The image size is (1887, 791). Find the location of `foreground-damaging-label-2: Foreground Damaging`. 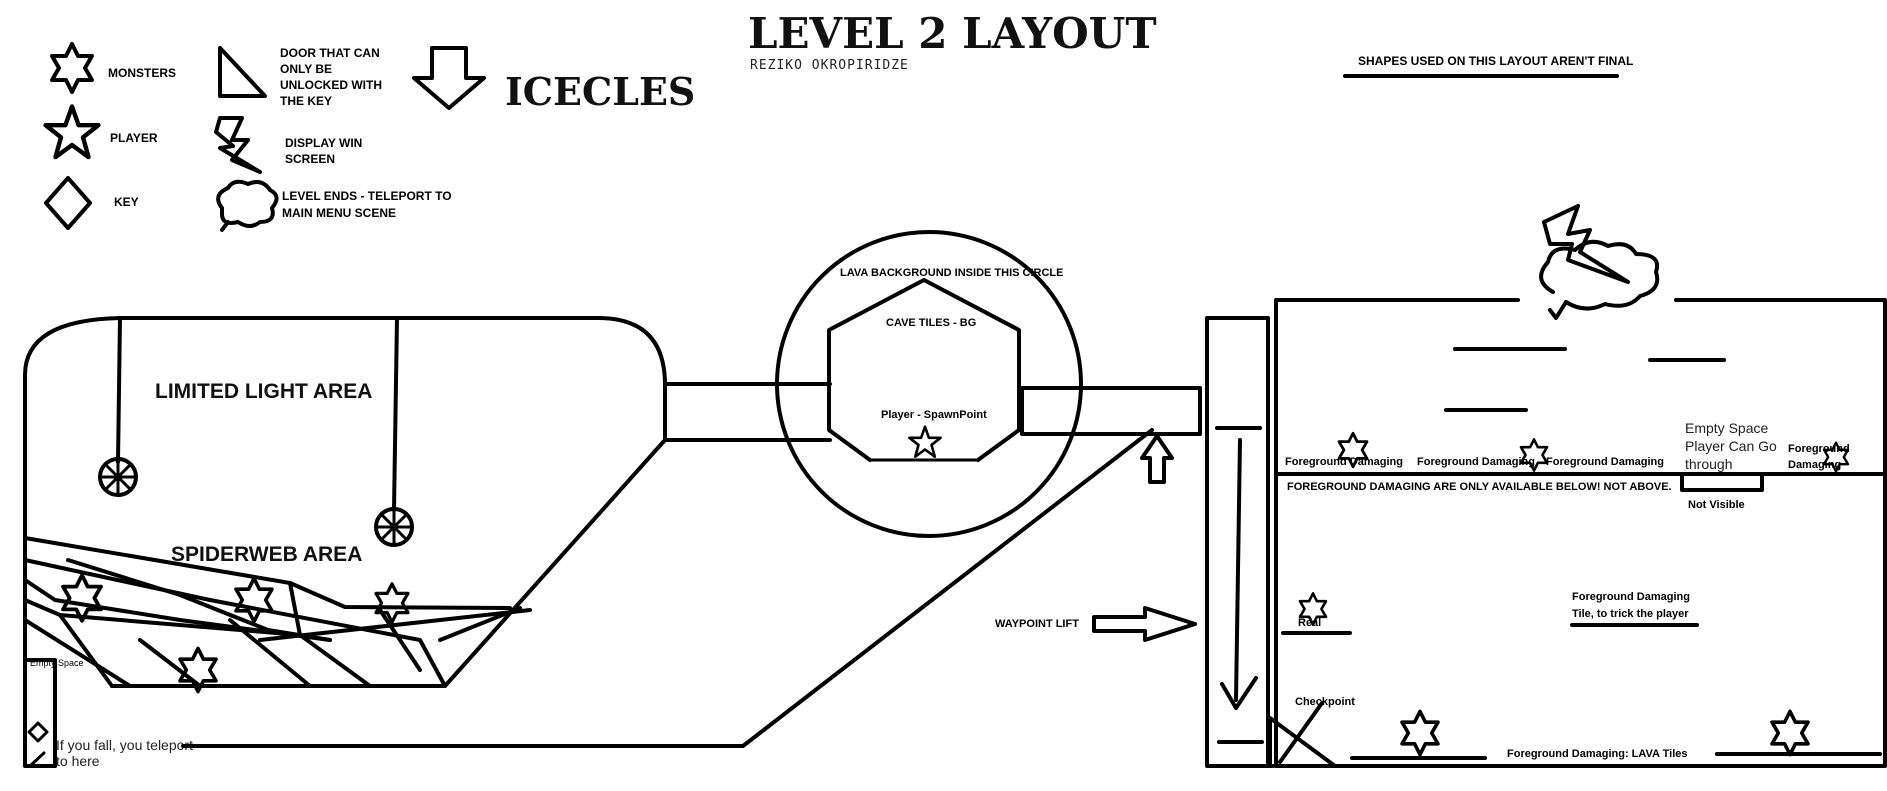

foreground-damaging-label-2: Foreground Damaging is located at coordinates (1476, 462).